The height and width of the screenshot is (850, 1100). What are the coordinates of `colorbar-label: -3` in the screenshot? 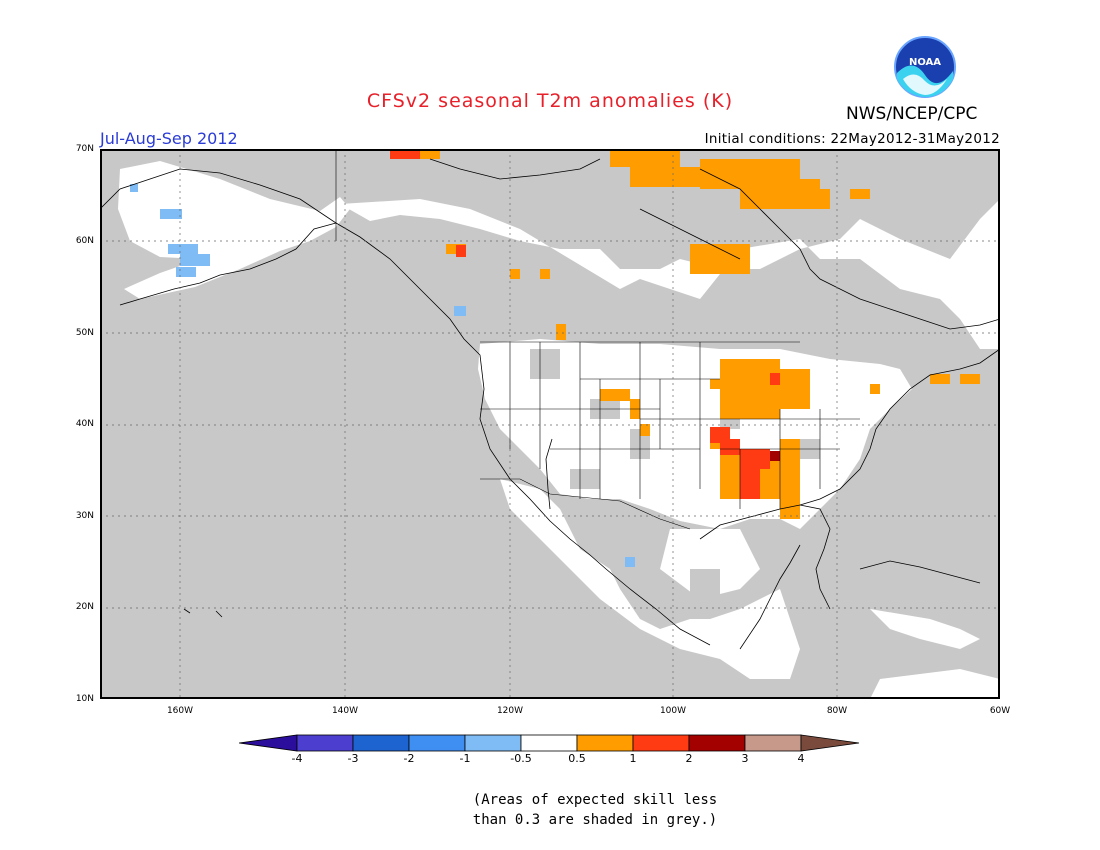 It's located at (353, 758).